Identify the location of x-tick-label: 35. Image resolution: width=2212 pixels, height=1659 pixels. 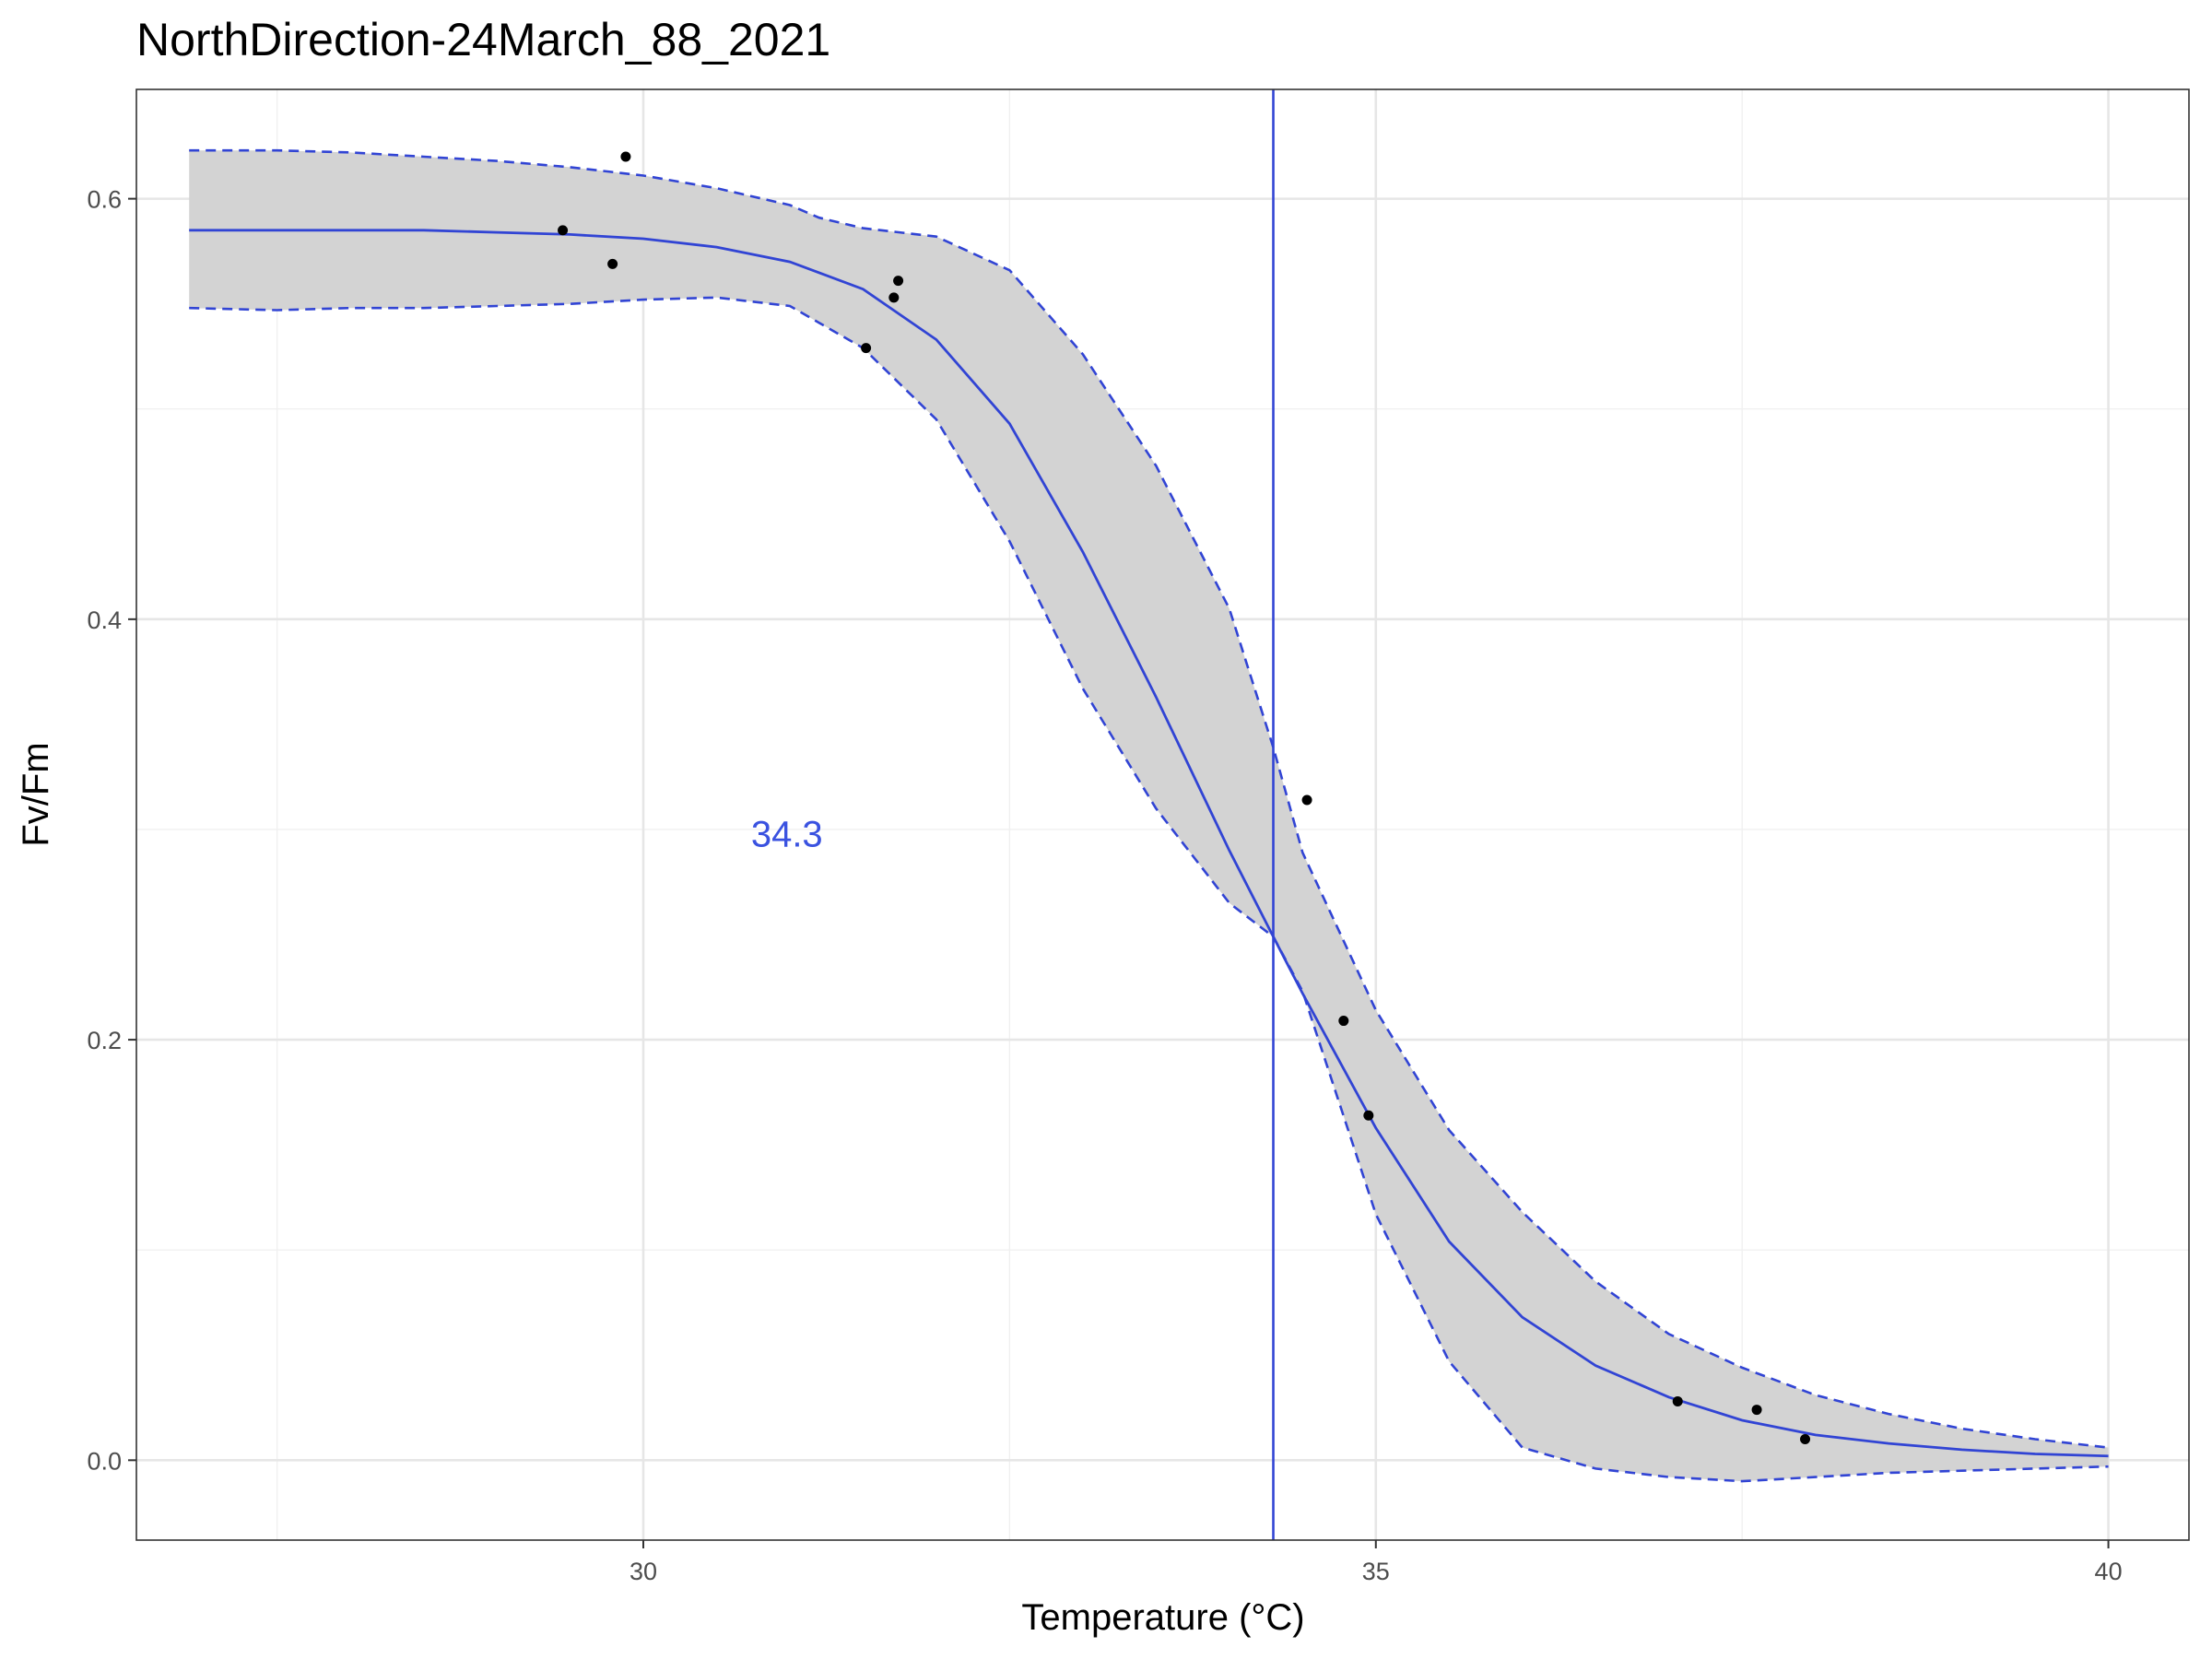
(1376, 1571).